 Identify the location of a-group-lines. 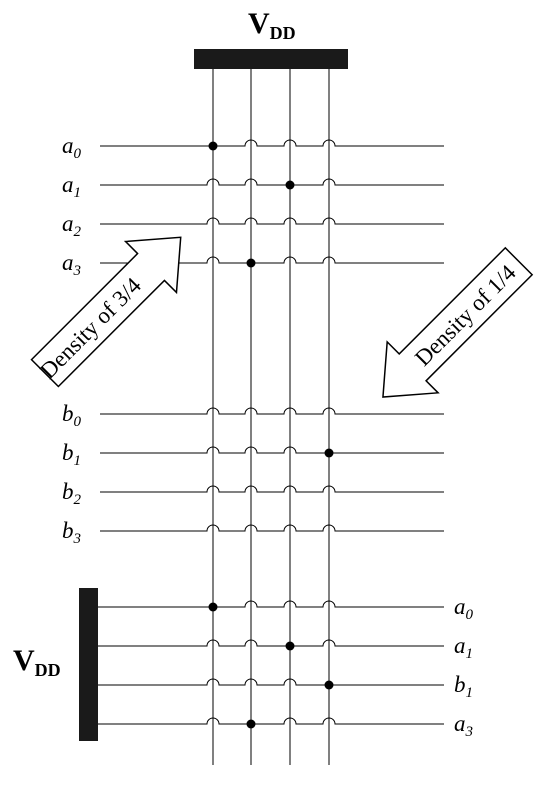
(272, 203).